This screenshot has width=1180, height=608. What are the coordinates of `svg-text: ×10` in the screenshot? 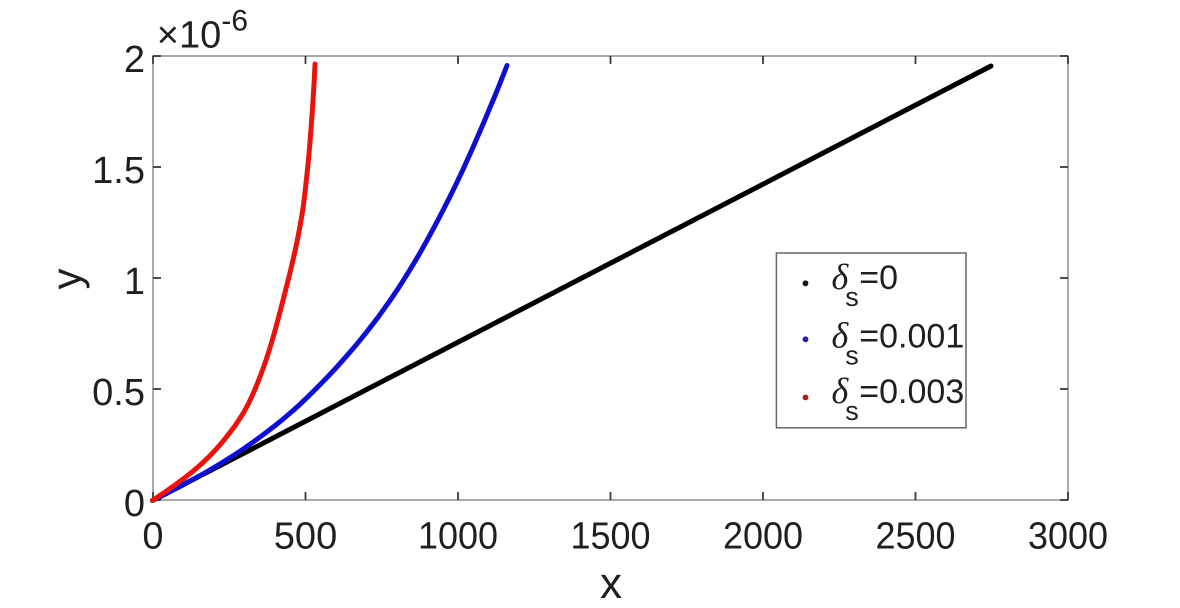 It's located at (189, 36).